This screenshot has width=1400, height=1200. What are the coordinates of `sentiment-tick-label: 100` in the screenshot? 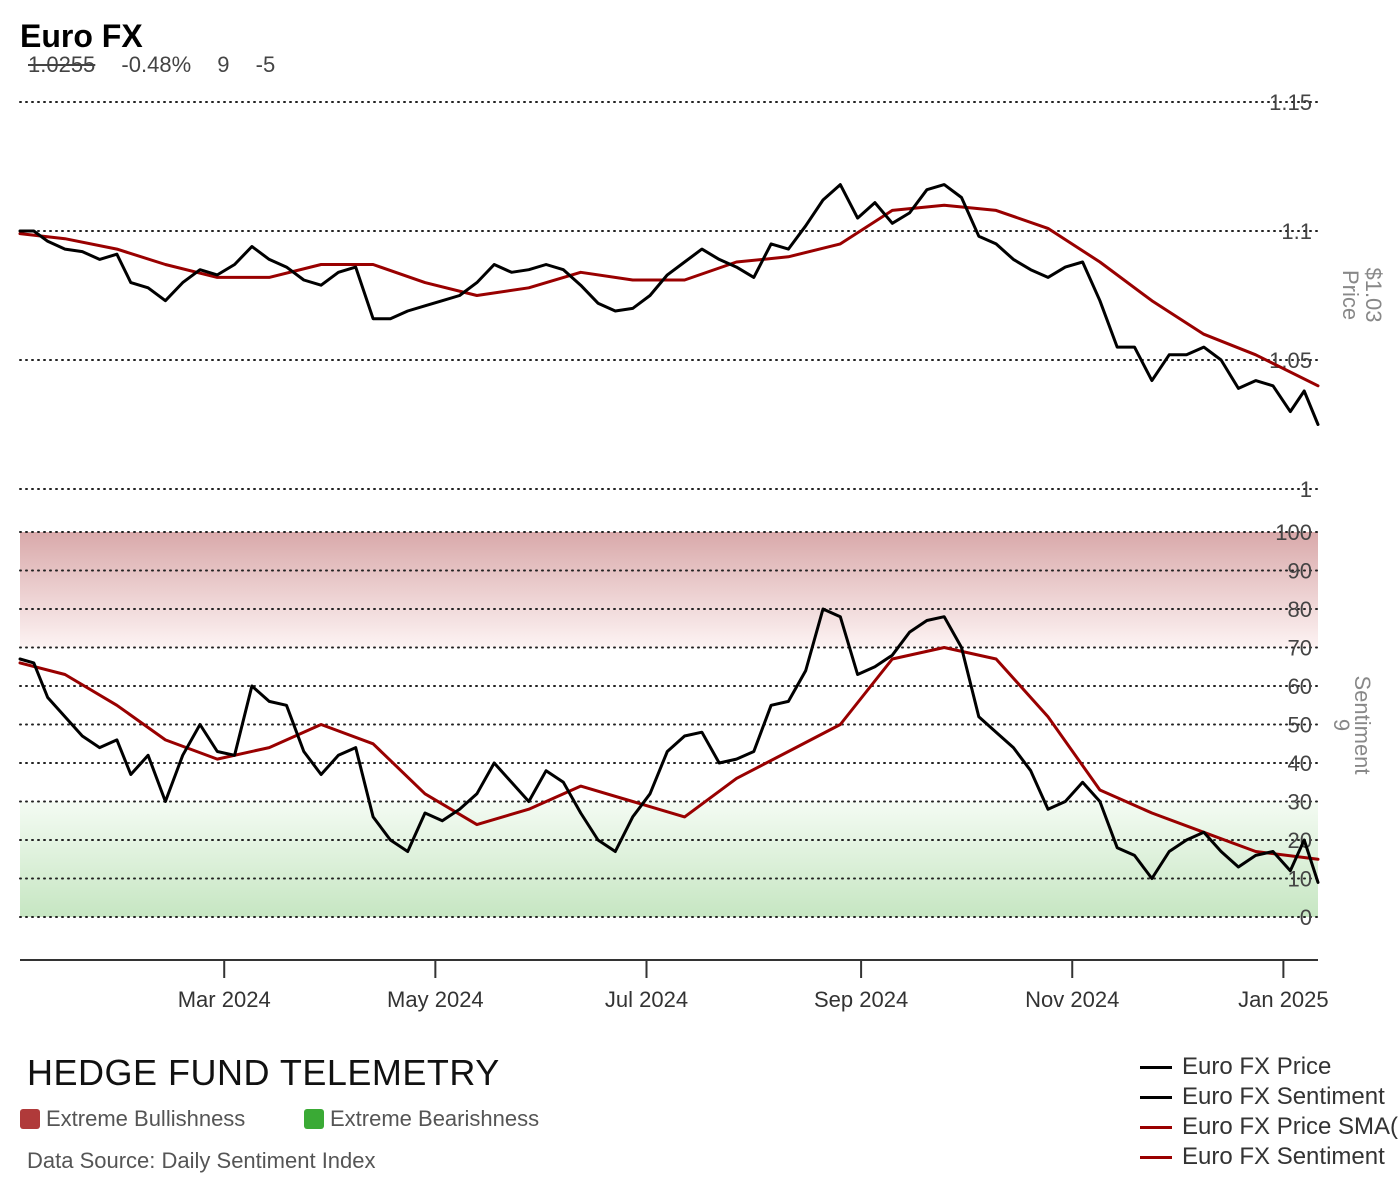 It's located at (1293, 532).